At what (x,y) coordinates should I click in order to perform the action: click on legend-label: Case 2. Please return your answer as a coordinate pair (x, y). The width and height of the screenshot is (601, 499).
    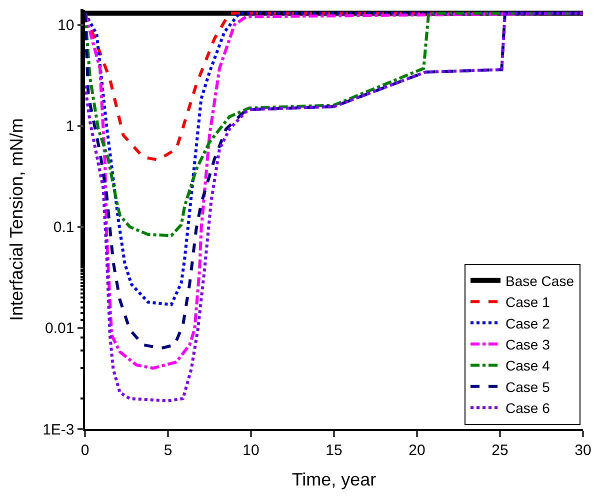
    Looking at the image, I should click on (528, 323).